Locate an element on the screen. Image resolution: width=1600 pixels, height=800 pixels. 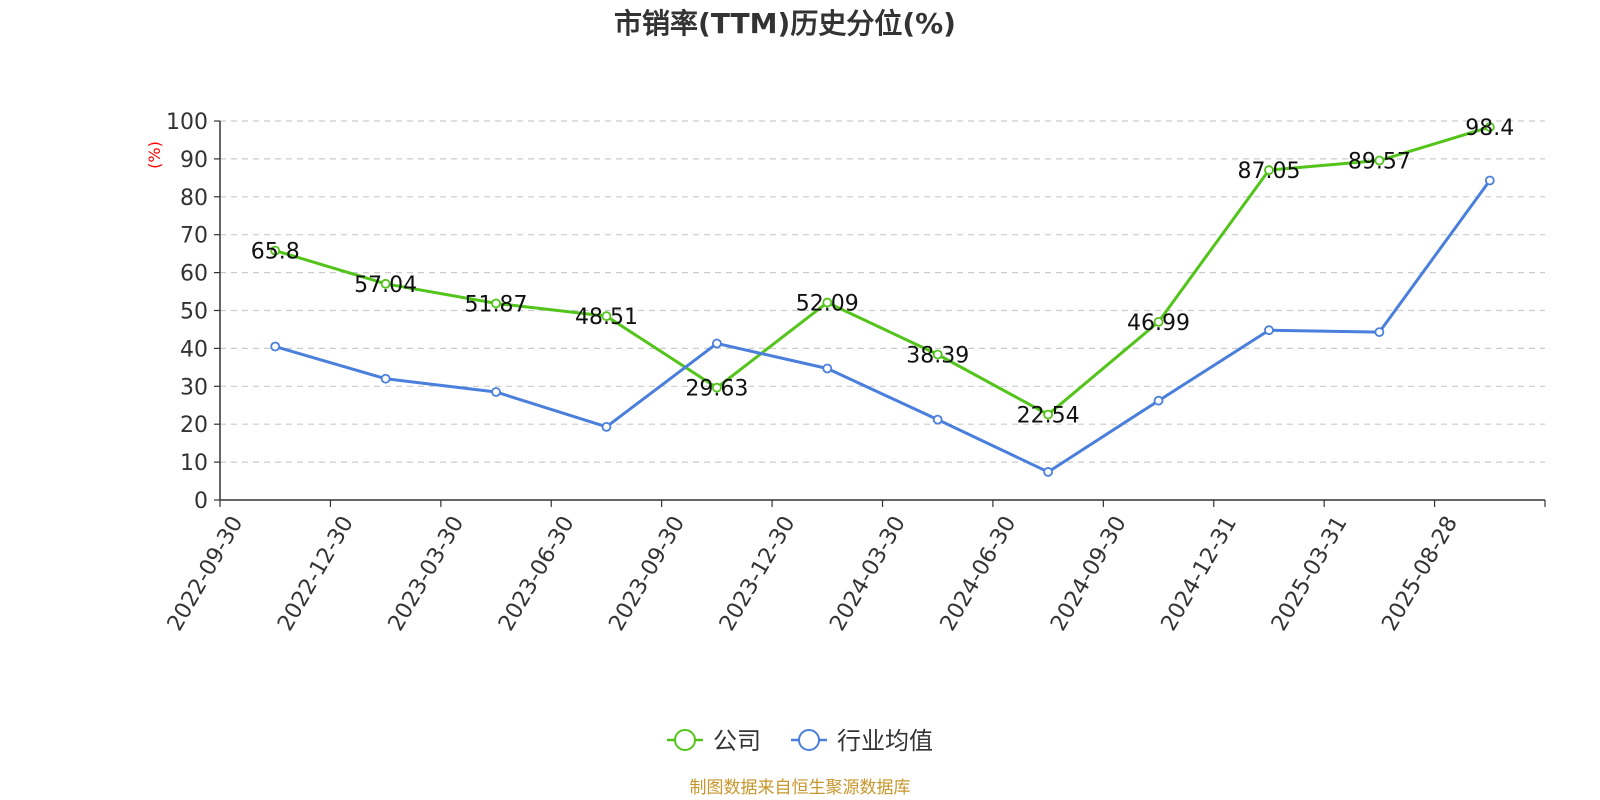
legend-item-1: 行业均值 is located at coordinates (862, 741).